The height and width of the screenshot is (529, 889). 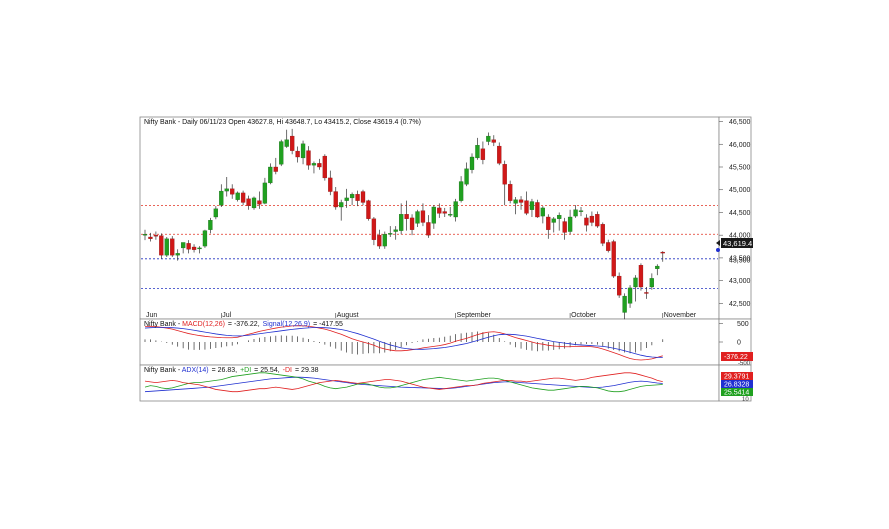 I want to click on macd-last-value-label: -376.22, so click(x=736, y=357).